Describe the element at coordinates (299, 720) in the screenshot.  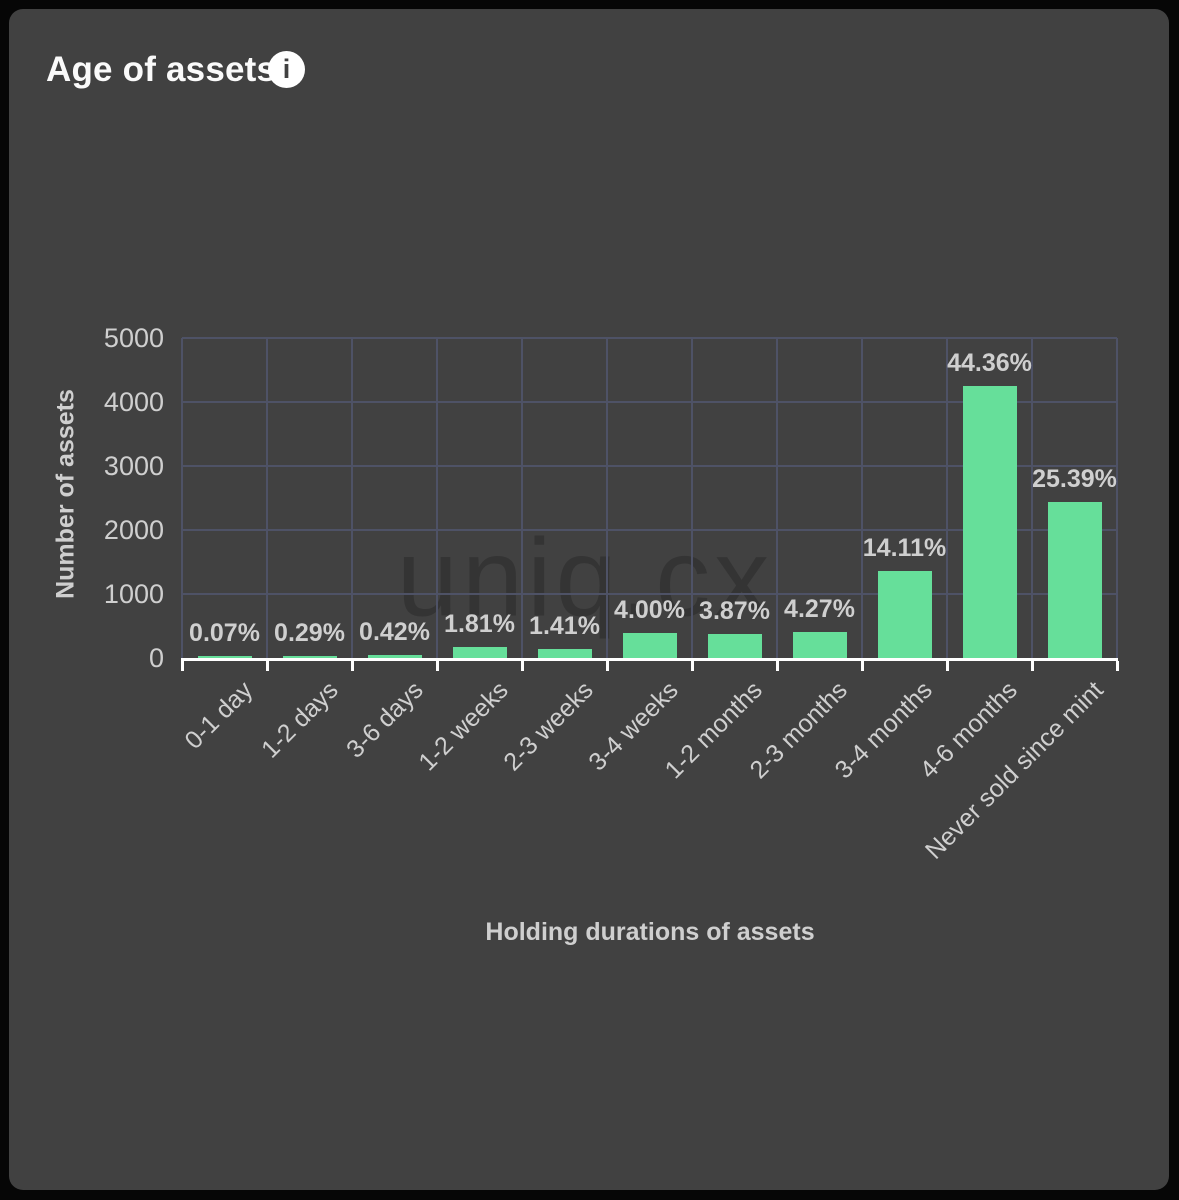
I see `x-tick-label-text: 1-2 days` at that location.